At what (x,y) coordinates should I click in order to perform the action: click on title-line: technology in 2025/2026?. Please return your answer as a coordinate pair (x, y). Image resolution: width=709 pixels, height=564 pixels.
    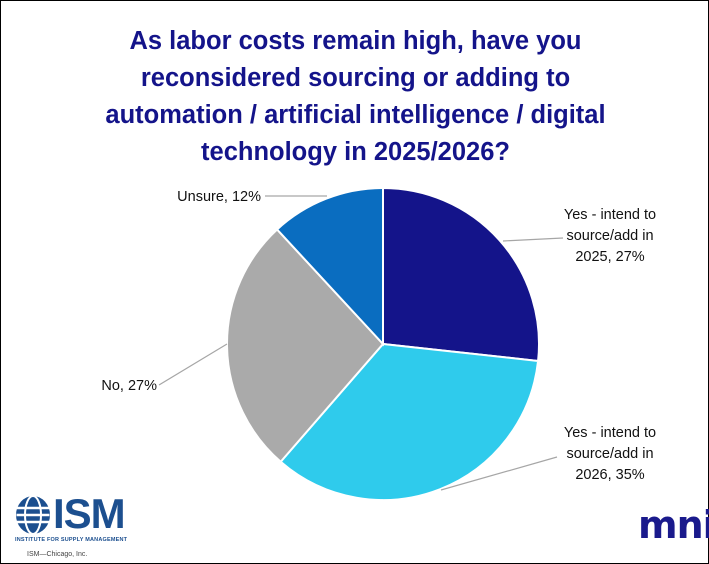
    Looking at the image, I should click on (355, 152).